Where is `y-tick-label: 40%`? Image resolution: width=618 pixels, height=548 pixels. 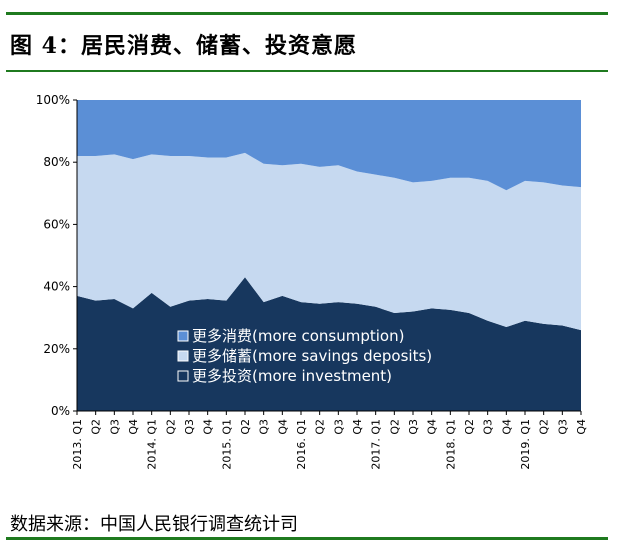
y-tick-label: 40% is located at coordinates (56, 287).